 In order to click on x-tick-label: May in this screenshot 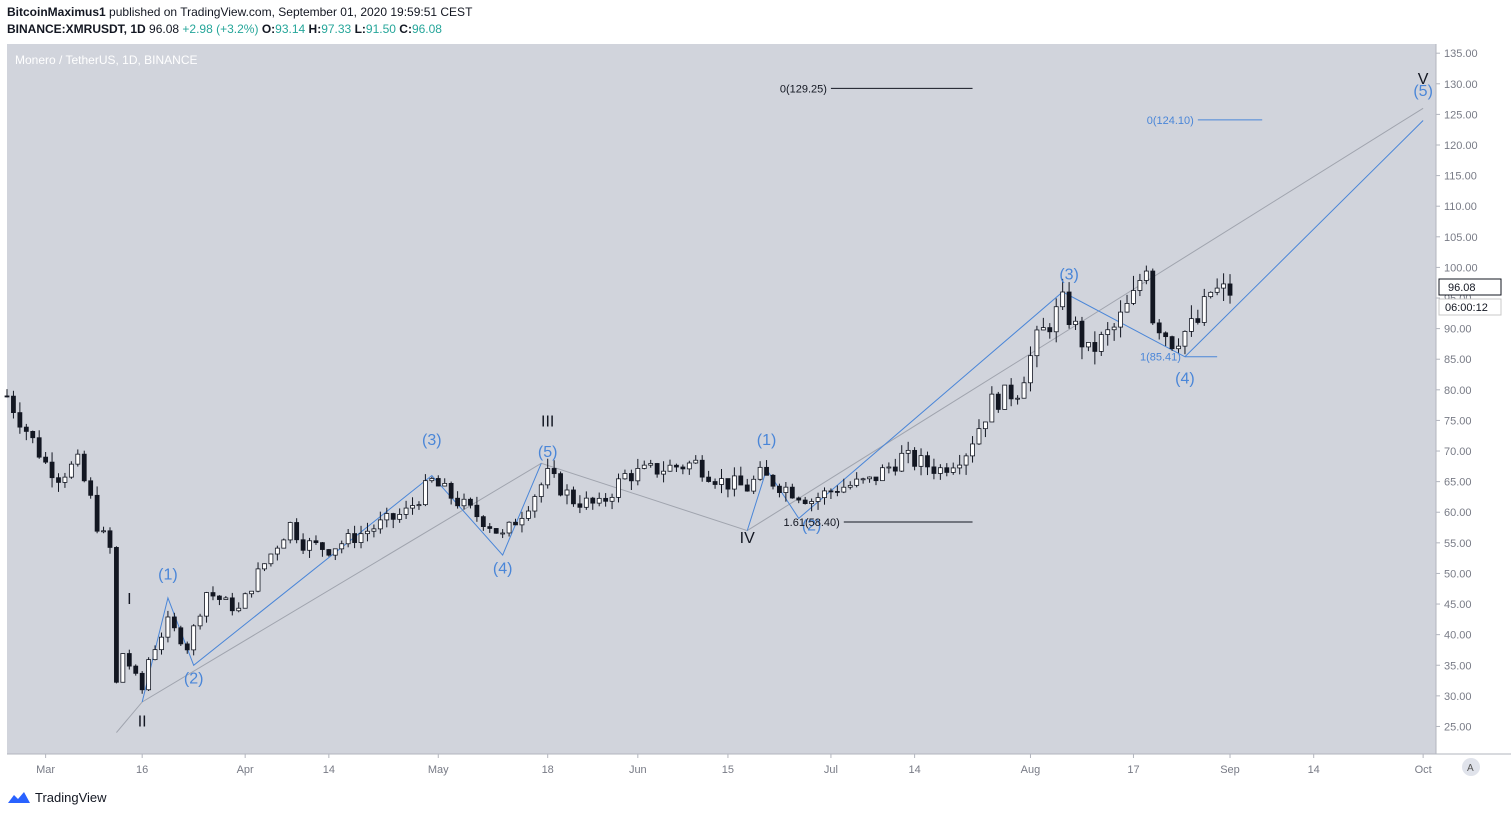, I will do `click(438, 770)`.